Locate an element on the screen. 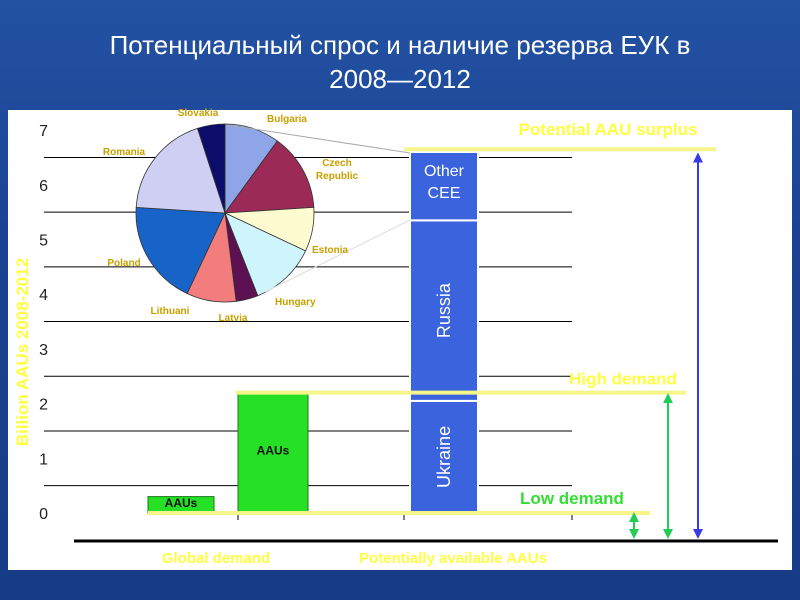 The image size is (800, 600). demand-bar is located at coordinates (273, 453).